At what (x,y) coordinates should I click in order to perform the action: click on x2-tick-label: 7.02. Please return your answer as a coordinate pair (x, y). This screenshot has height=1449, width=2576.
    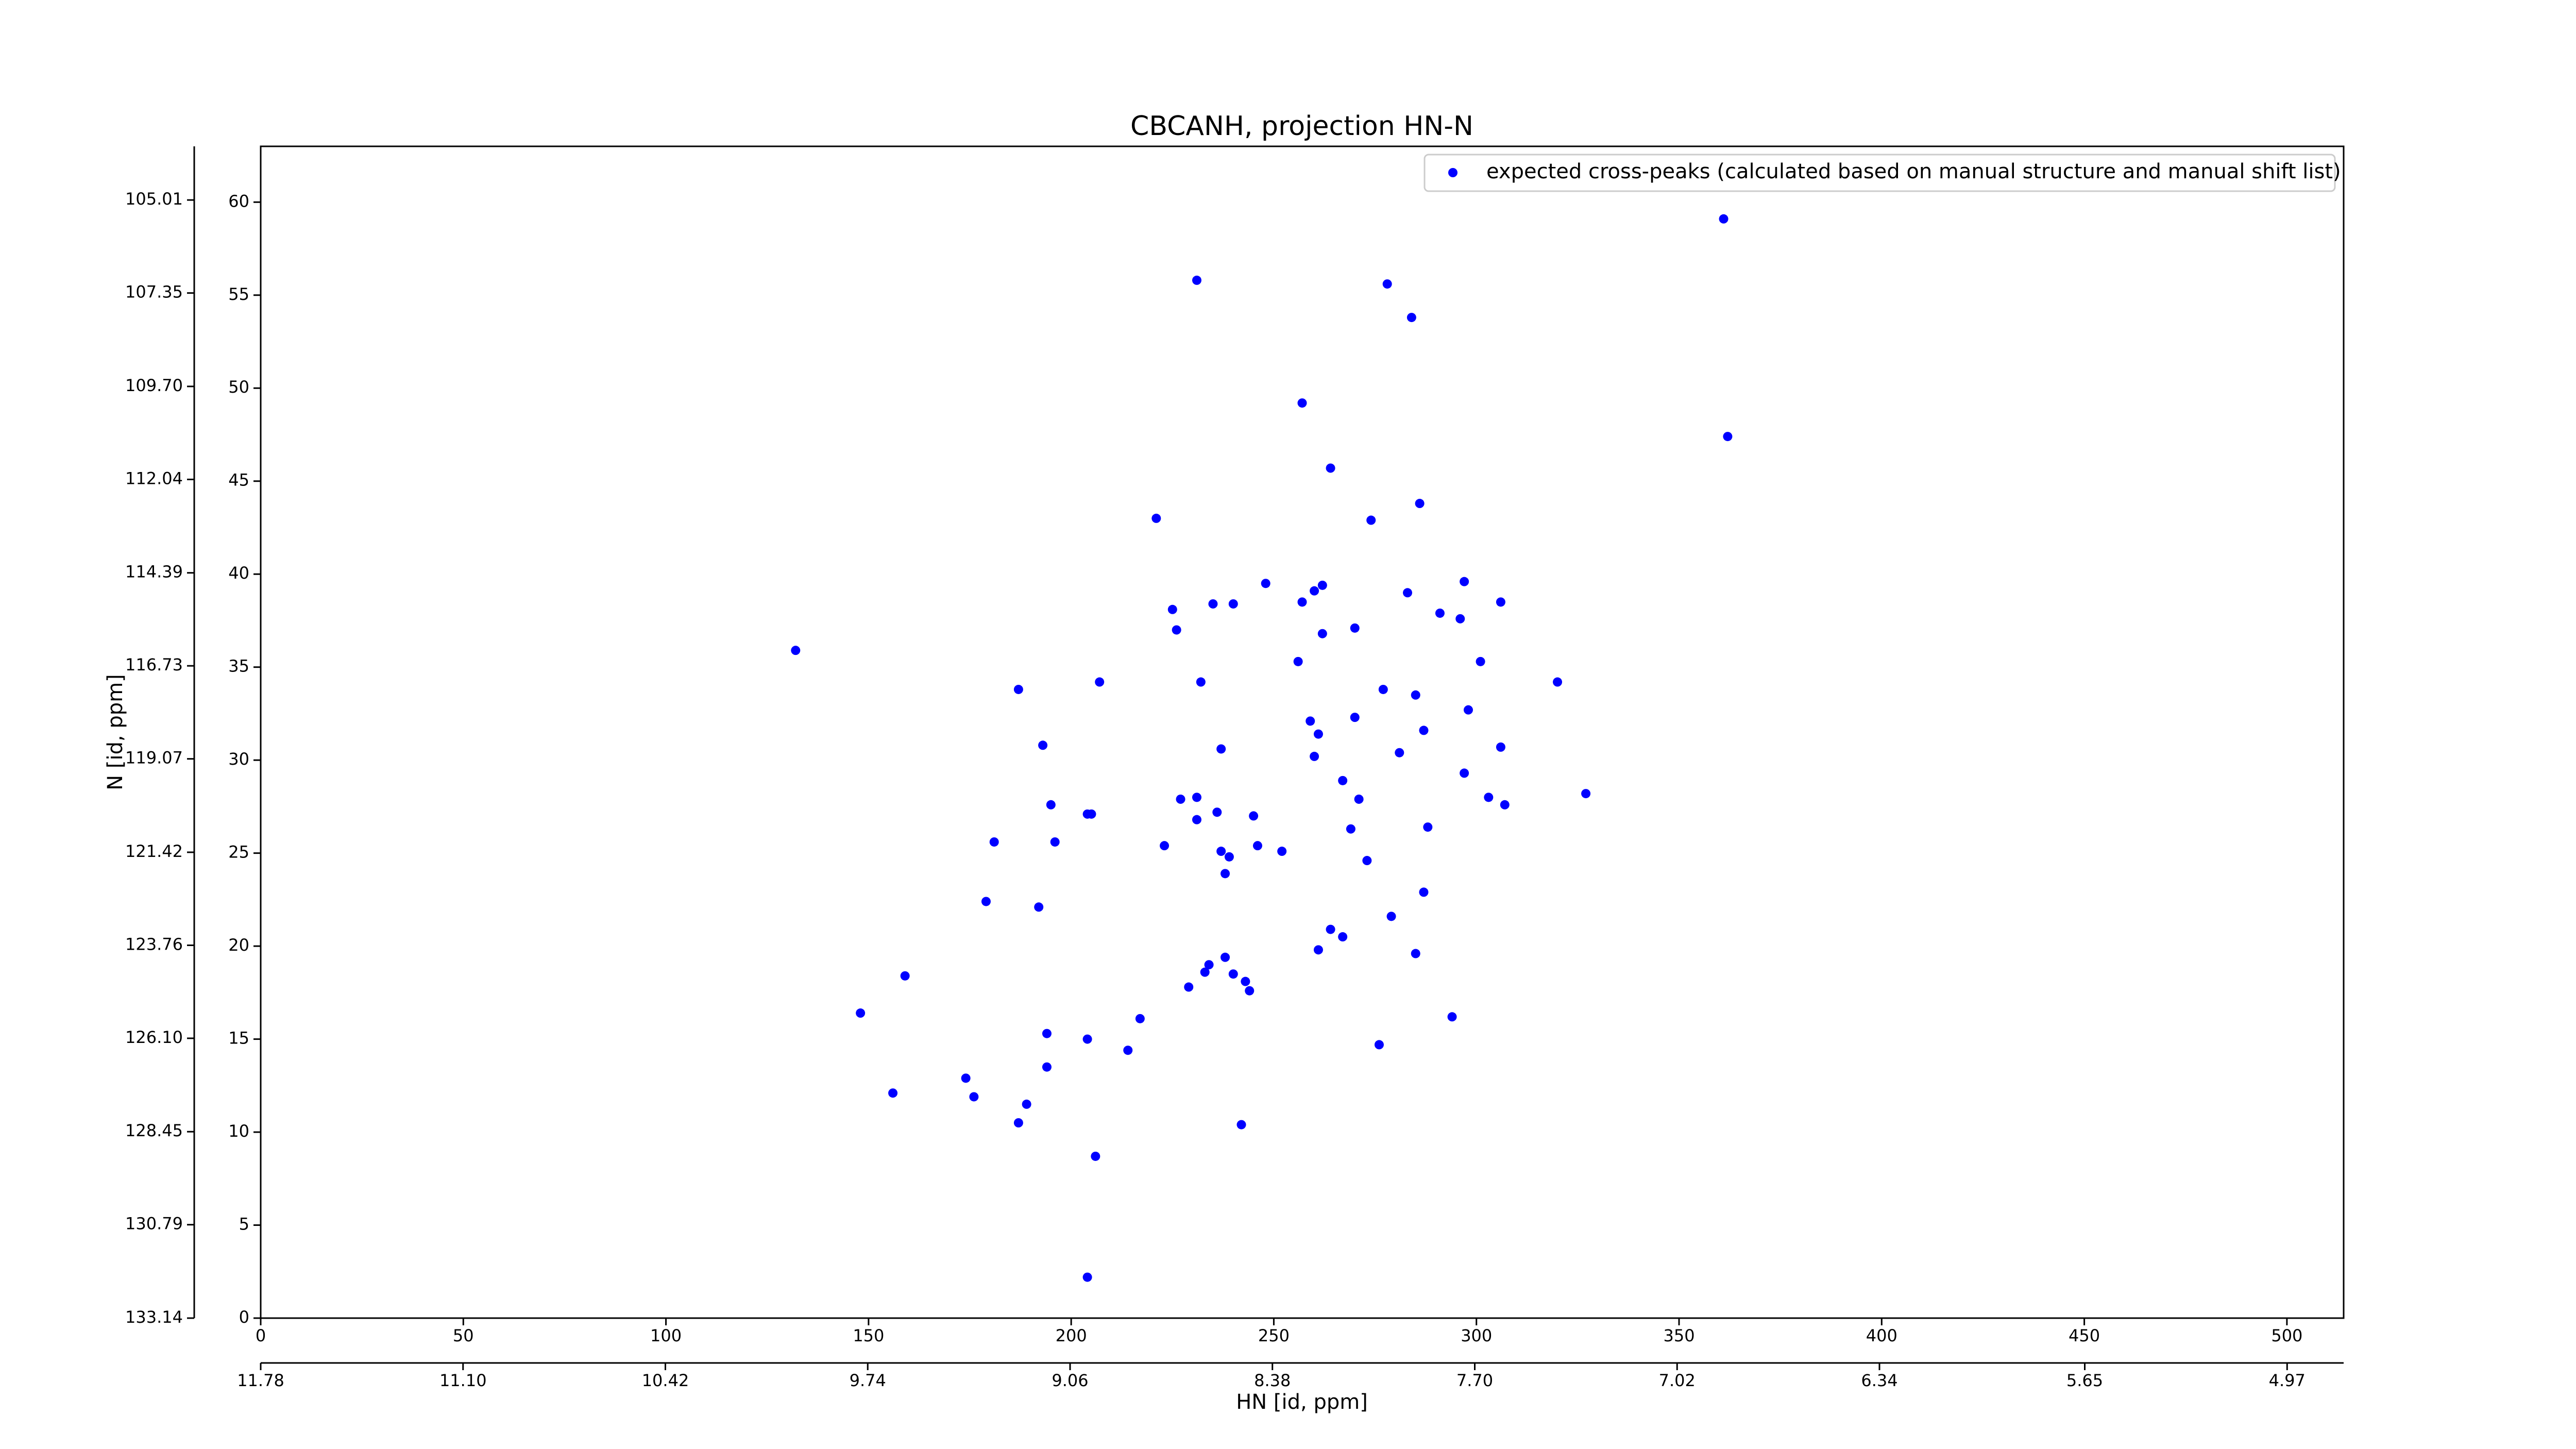
    Looking at the image, I should click on (1678, 1380).